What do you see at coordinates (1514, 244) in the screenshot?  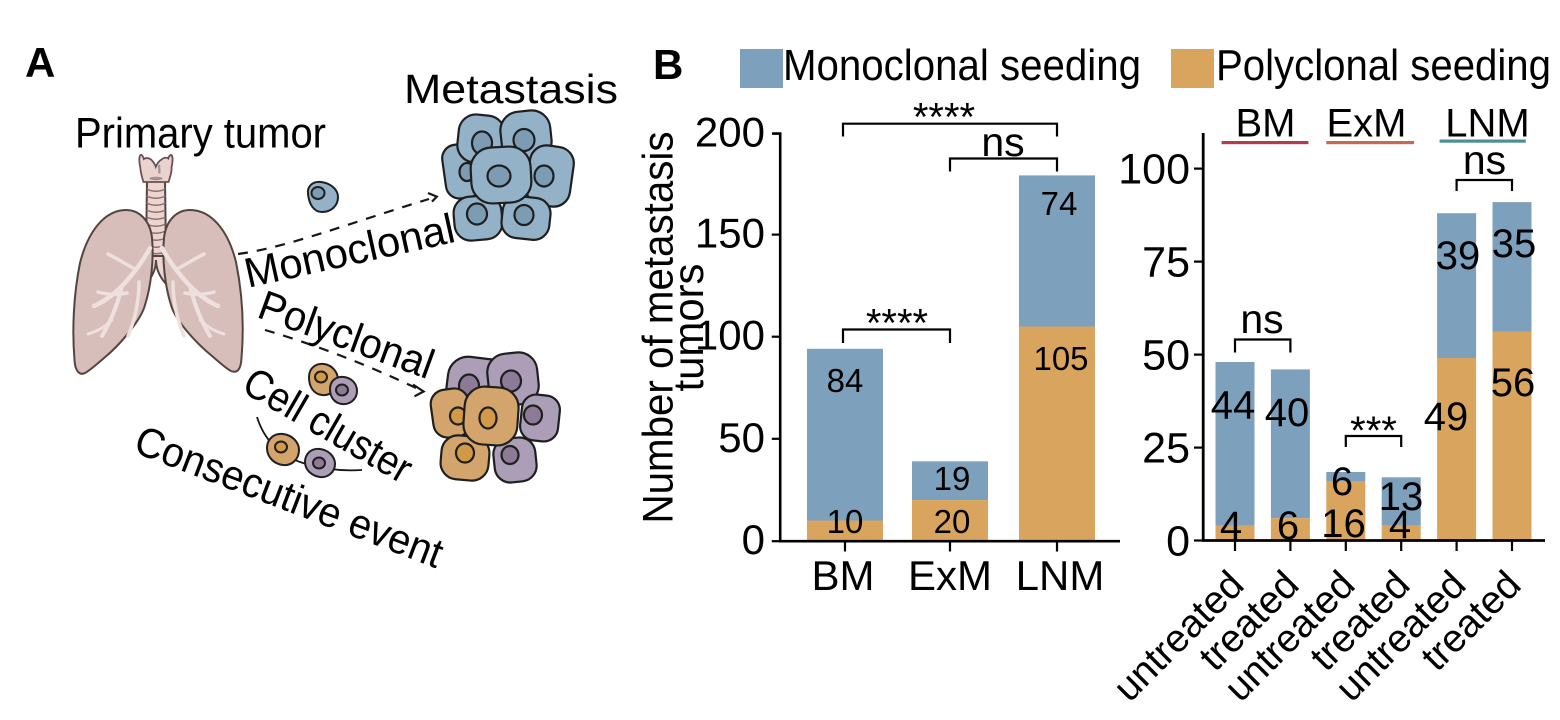 I see `svg-text: 35` at bounding box center [1514, 244].